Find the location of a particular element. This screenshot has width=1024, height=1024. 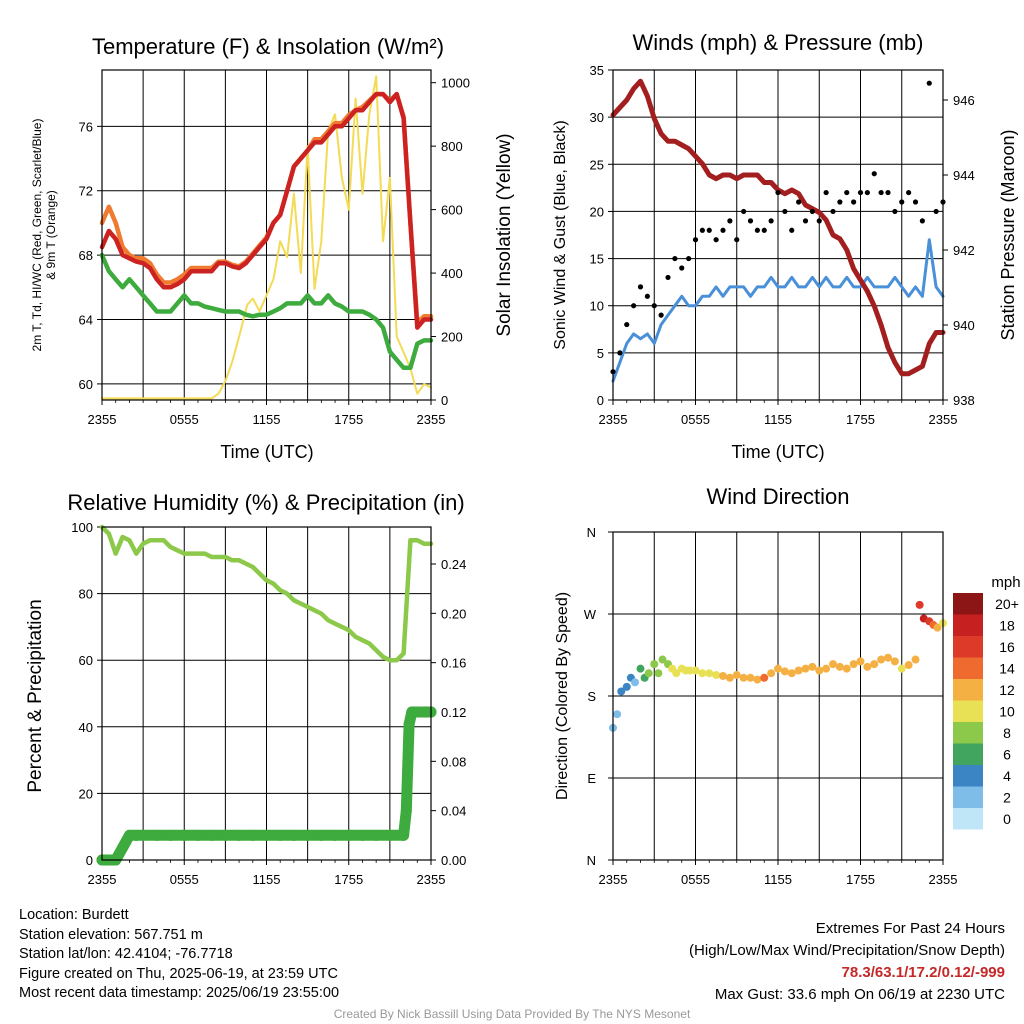

colorbar-swatch is located at coordinates (968, 776).